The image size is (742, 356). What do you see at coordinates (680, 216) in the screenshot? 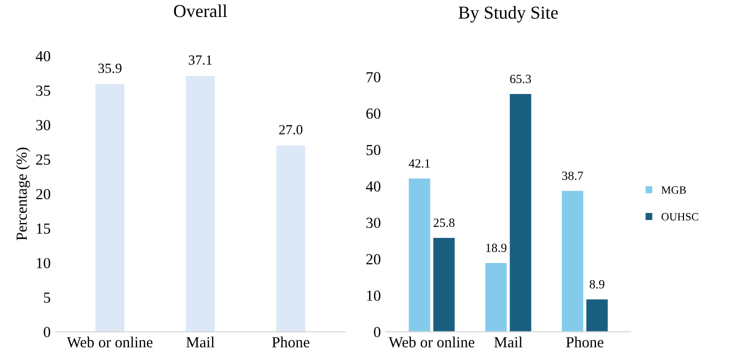
I see `legend-label: OUHSC` at bounding box center [680, 216].